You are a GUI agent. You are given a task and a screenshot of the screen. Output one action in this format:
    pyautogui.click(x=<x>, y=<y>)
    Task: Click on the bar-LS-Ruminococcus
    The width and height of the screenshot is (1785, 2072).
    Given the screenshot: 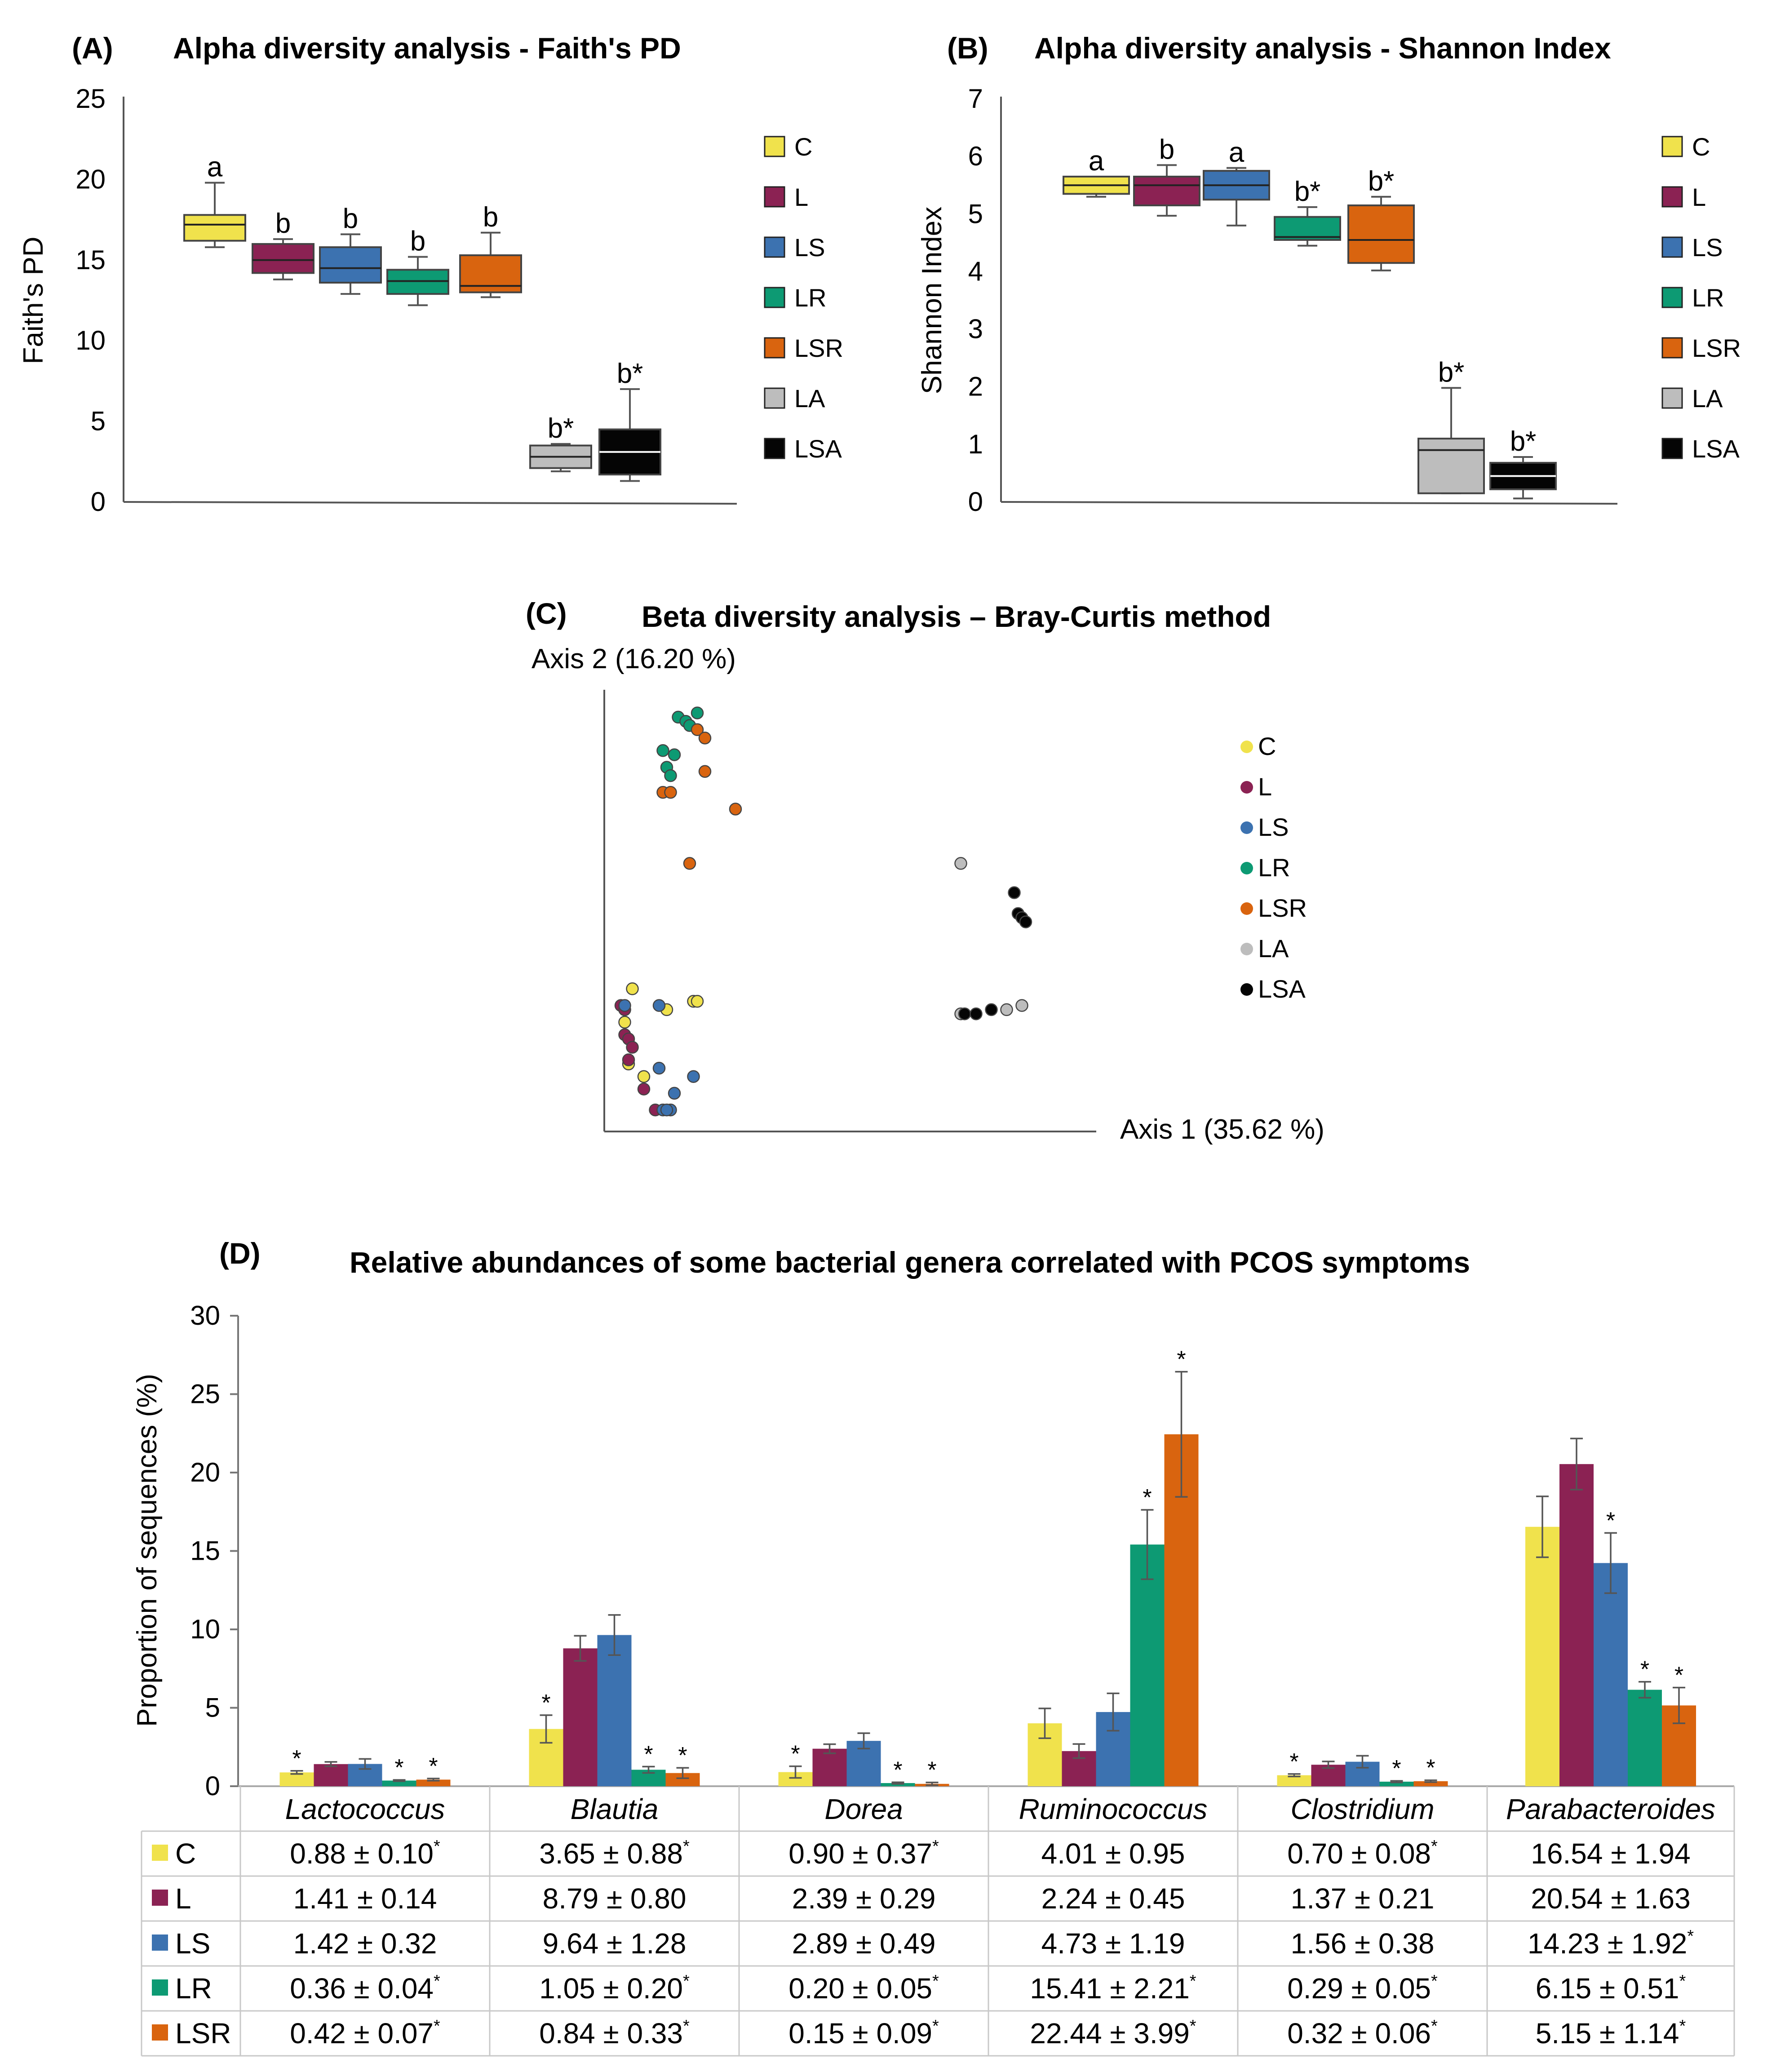 What is the action you would take?
    pyautogui.click(x=1113, y=1739)
    